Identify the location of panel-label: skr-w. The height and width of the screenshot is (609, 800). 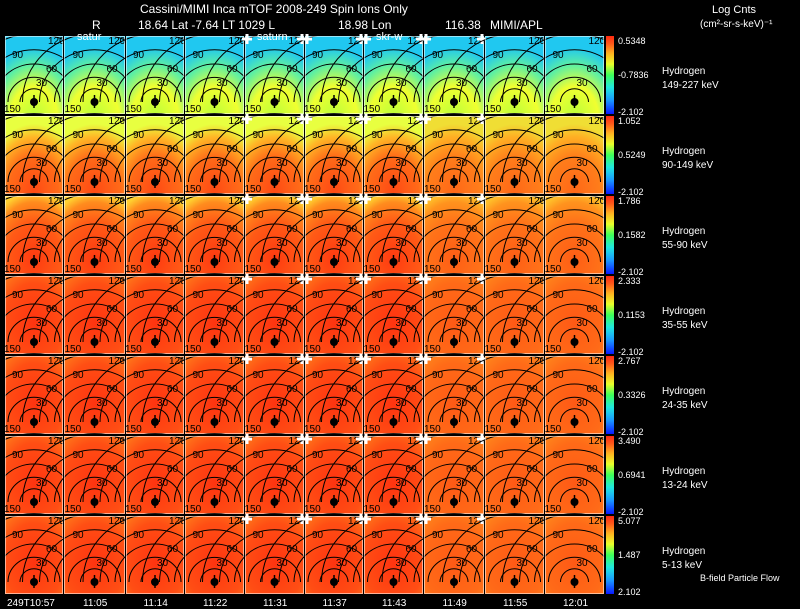
(389, 37).